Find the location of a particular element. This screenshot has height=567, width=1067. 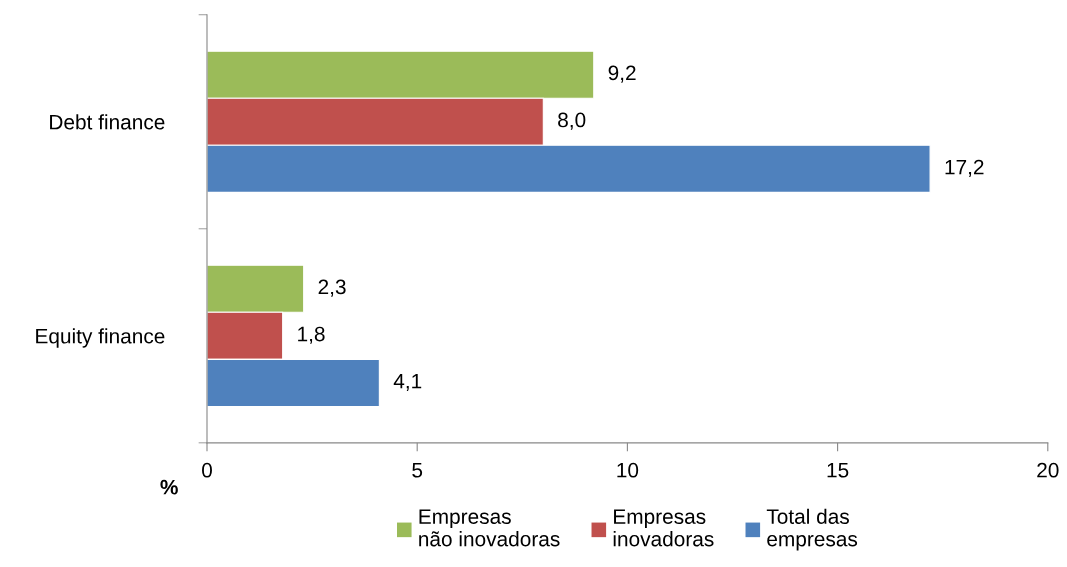

y-tick-label: Equity finance is located at coordinates (100, 338).